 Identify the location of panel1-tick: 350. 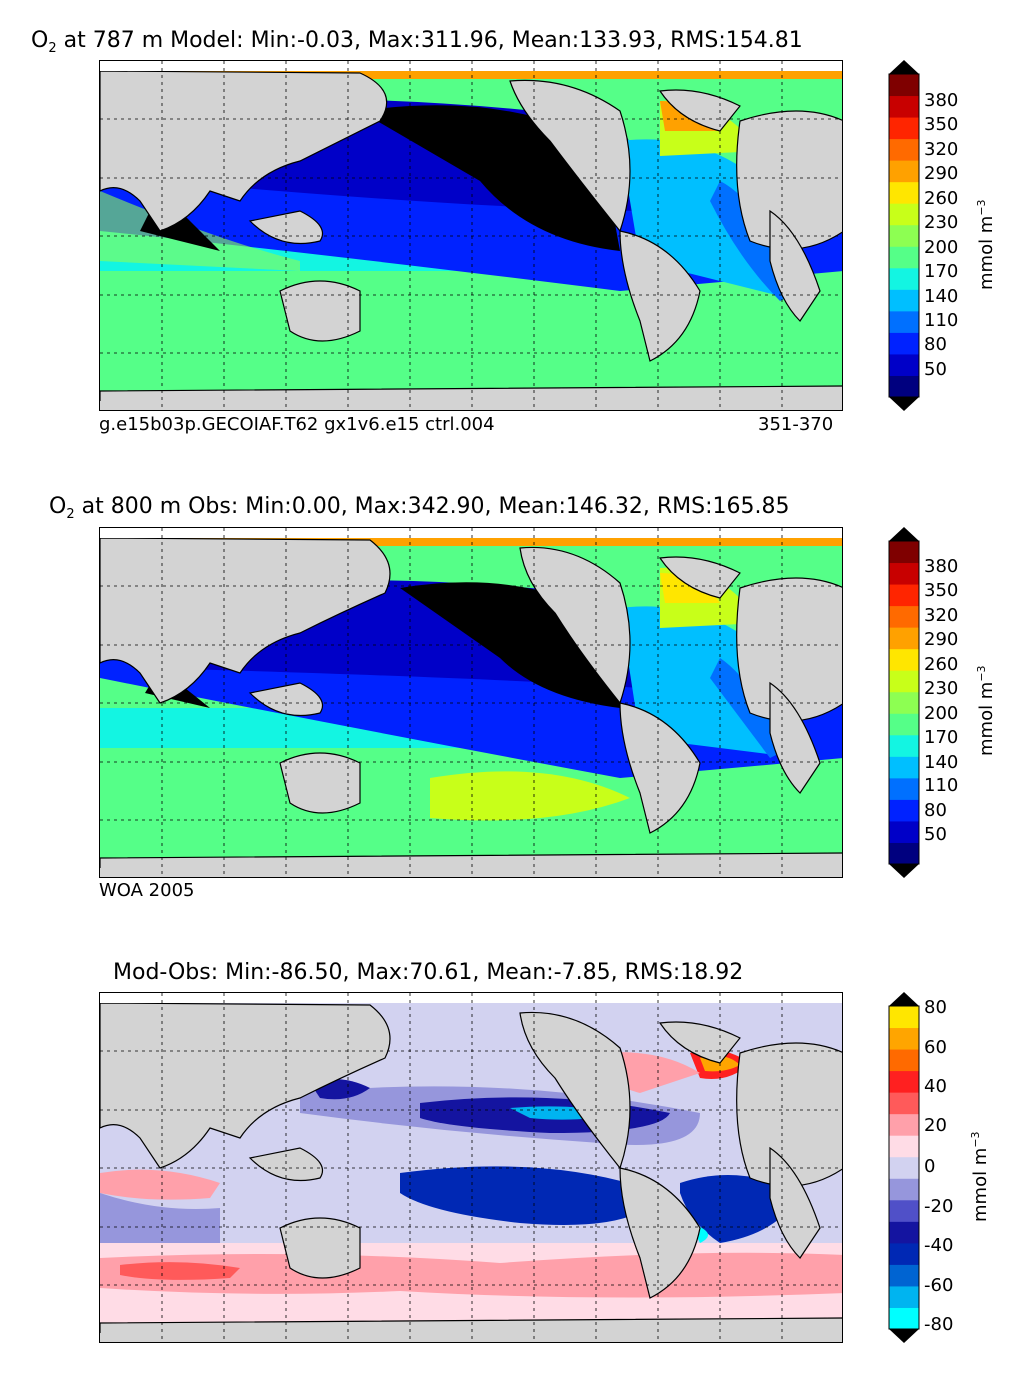
(941, 124).